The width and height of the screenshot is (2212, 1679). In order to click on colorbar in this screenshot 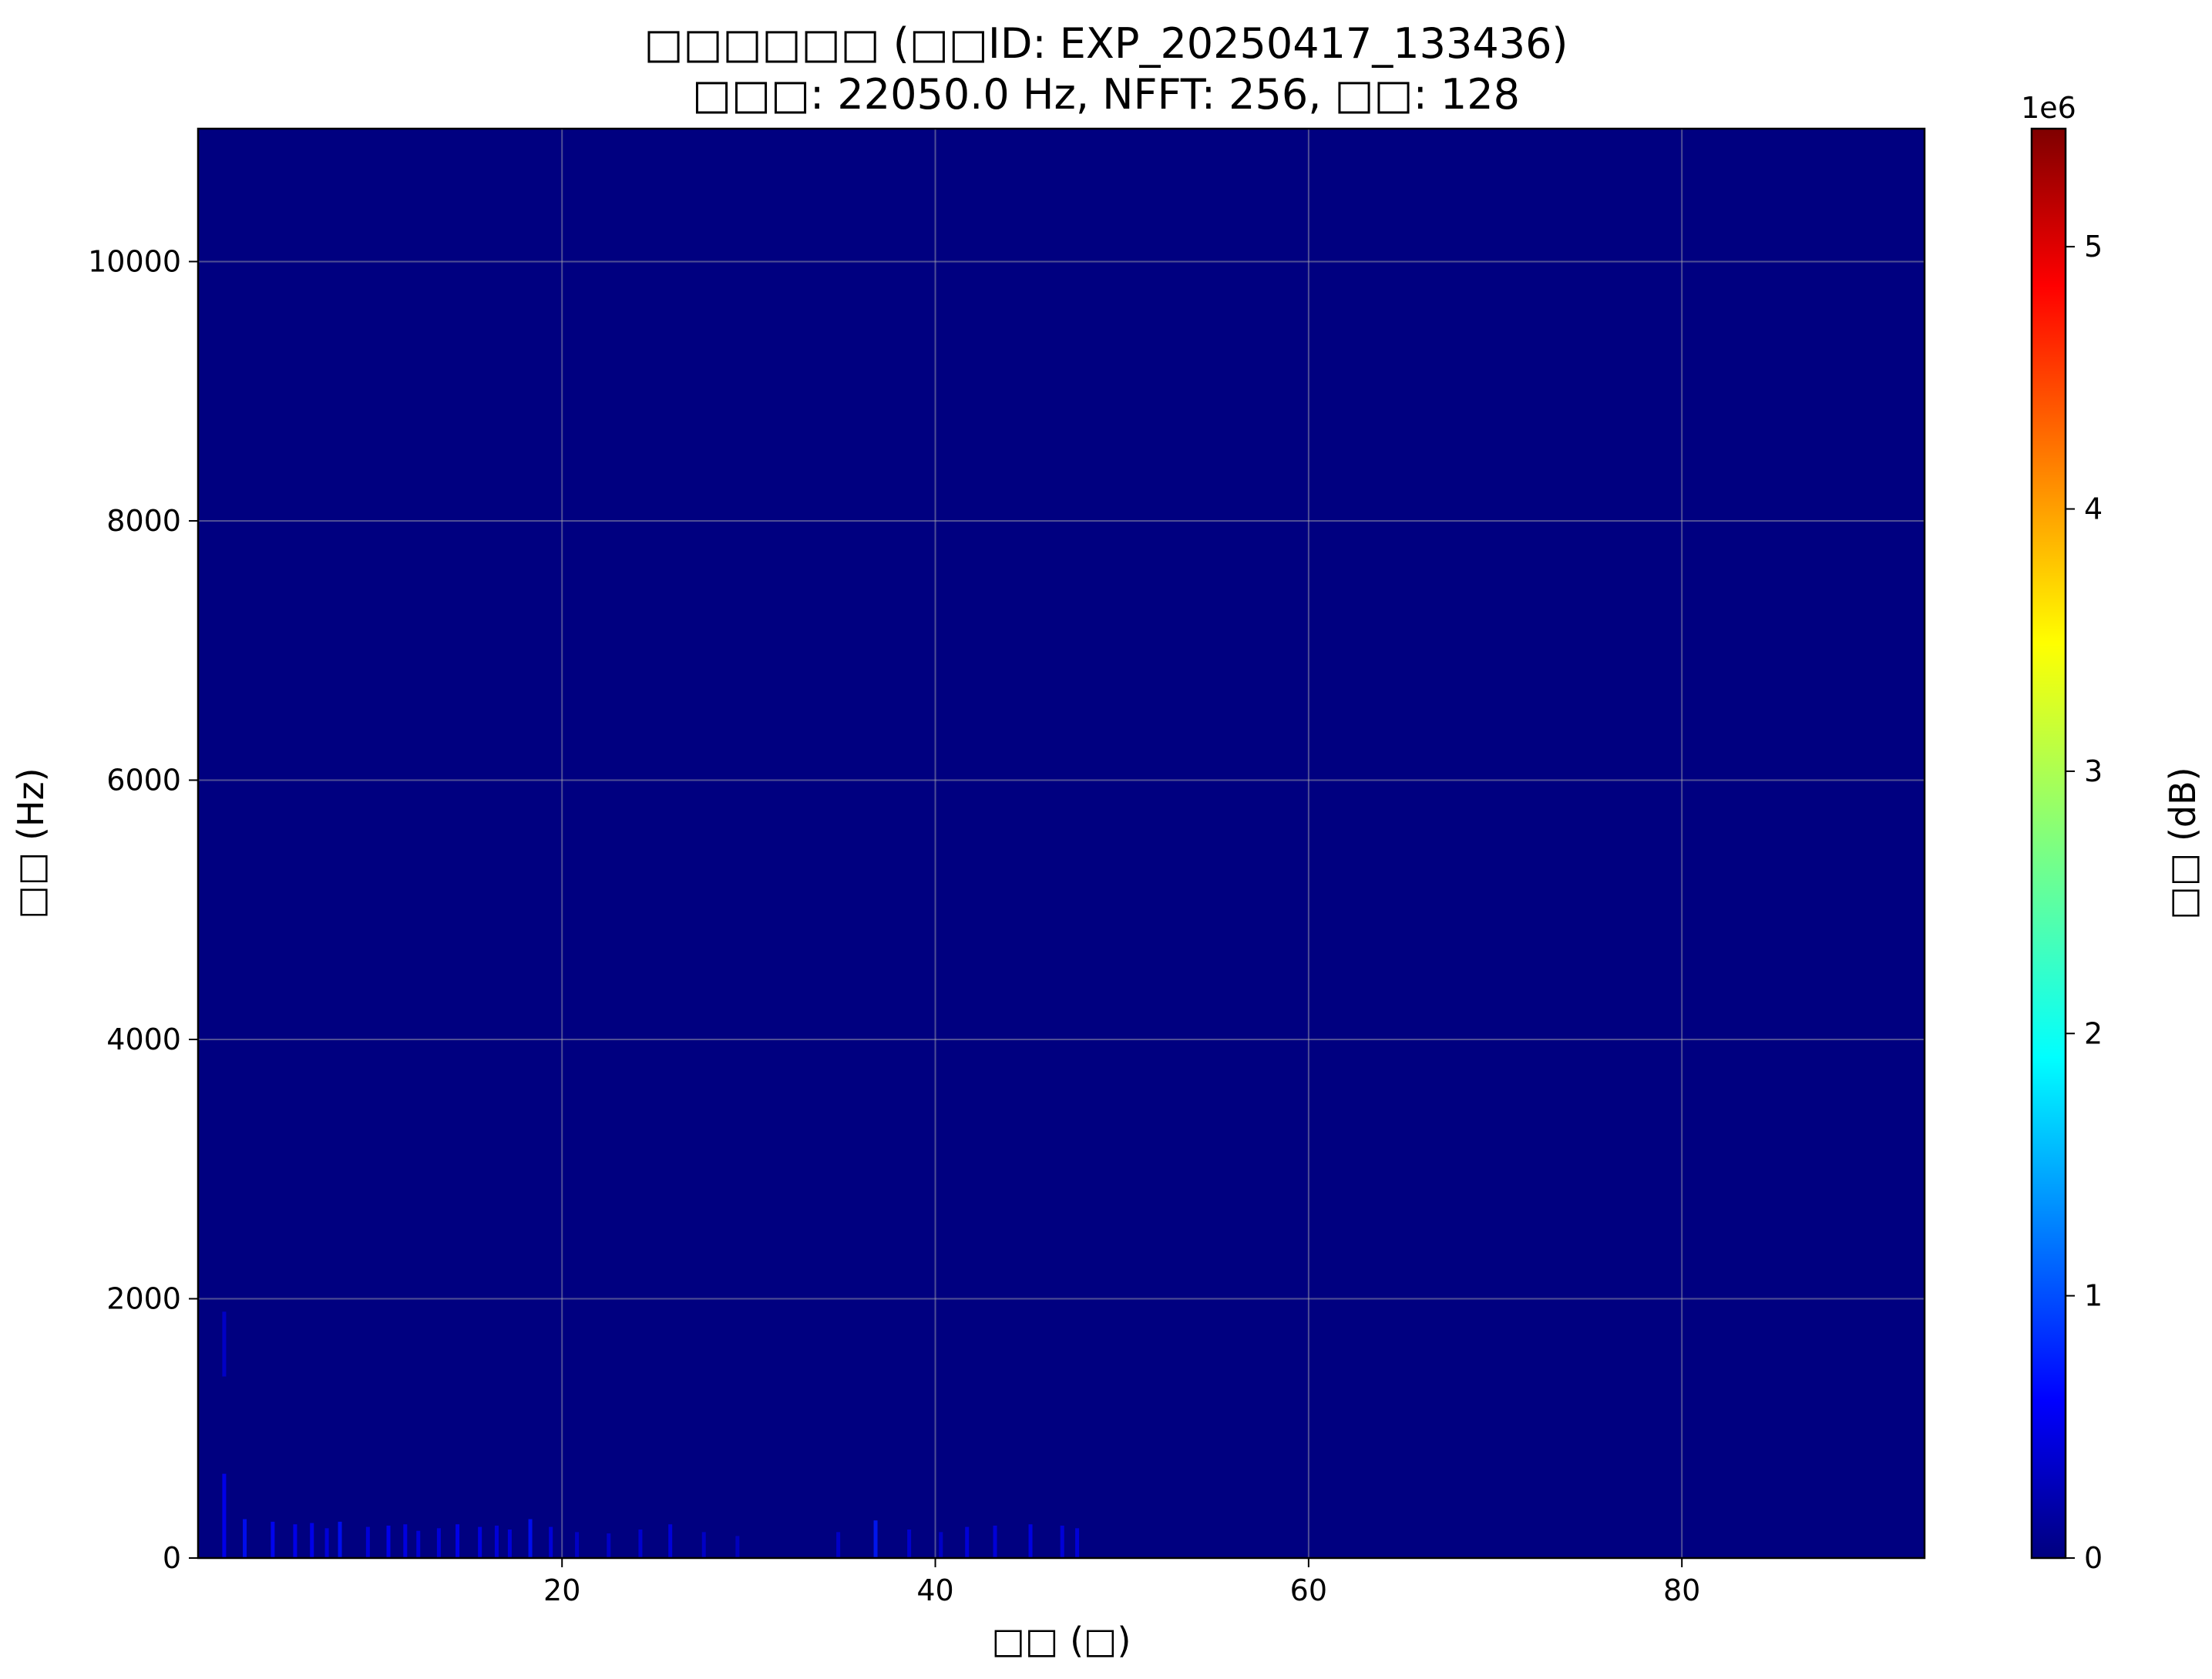, I will do `click(2049, 844)`.